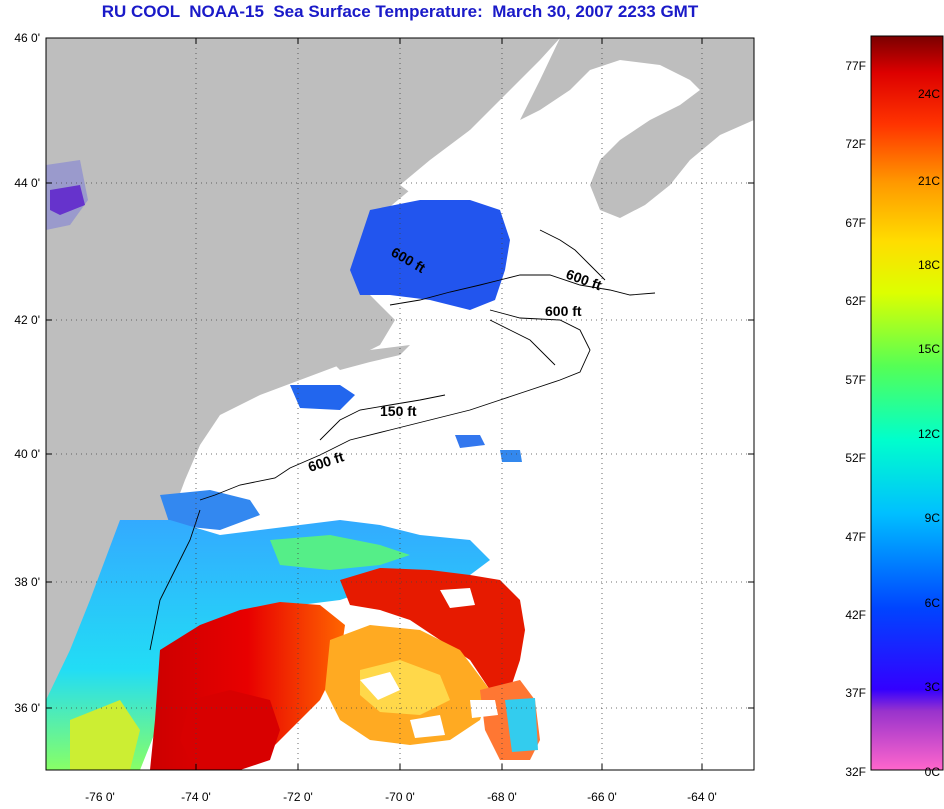 Image resolution: width=944 pixels, height=809 pixels. I want to click on lon-label-70: -70 0', so click(400, 797).